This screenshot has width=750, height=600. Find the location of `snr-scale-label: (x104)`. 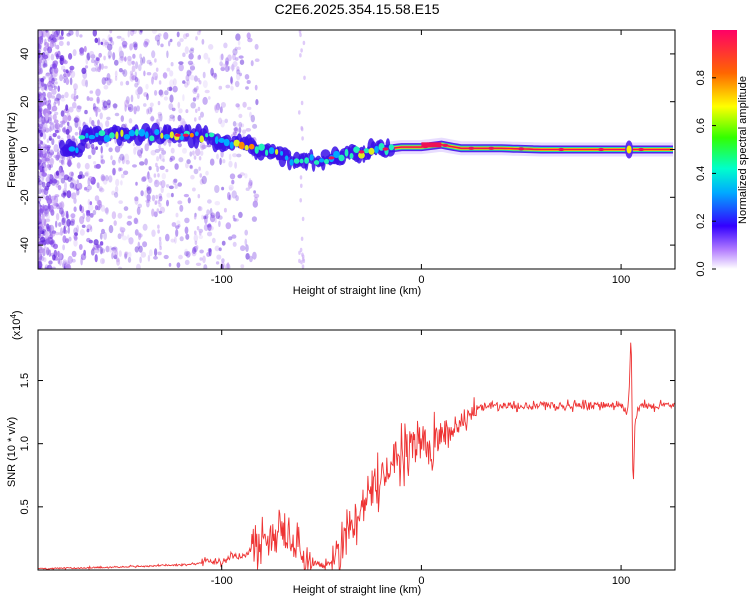

snr-scale-label: (x104) is located at coordinates (16, 325).